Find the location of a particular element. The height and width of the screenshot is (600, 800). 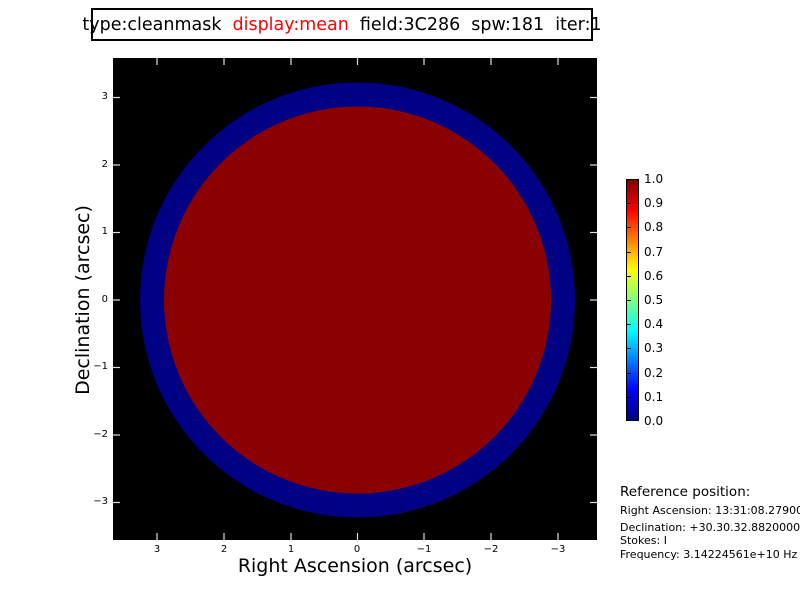

reference-line-frequency: Frequency: 3.14224561e+10 Hz is located at coordinates (709, 554).